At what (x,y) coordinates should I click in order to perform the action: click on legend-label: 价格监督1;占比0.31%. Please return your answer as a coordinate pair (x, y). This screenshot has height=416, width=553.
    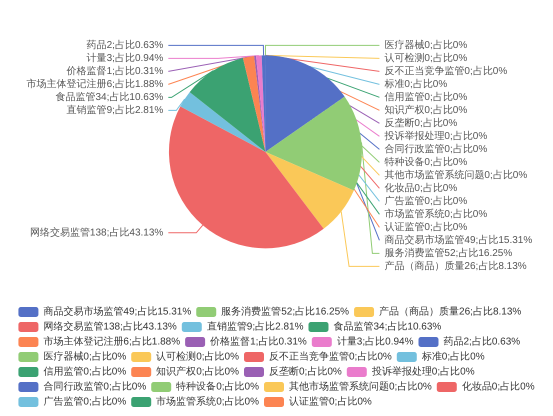
    Looking at the image, I should click on (258, 342).